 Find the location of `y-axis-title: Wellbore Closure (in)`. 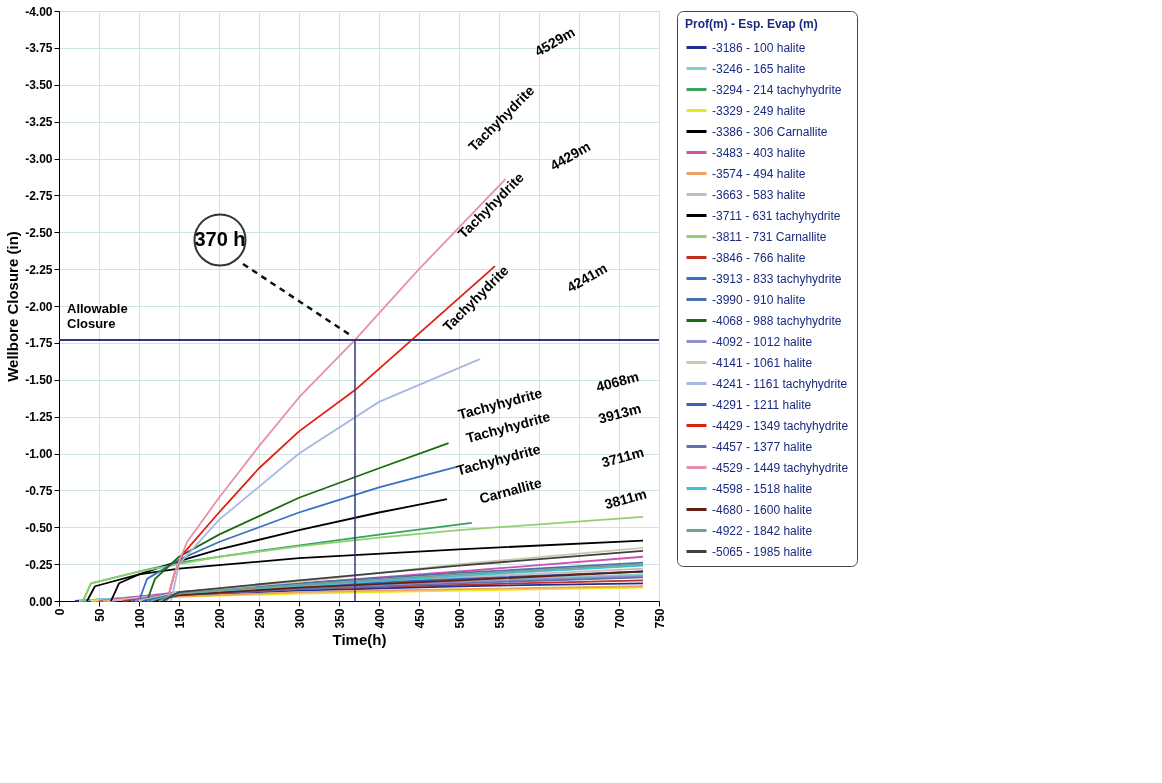

y-axis-title: Wellbore Closure (in) is located at coordinates (13, 306).